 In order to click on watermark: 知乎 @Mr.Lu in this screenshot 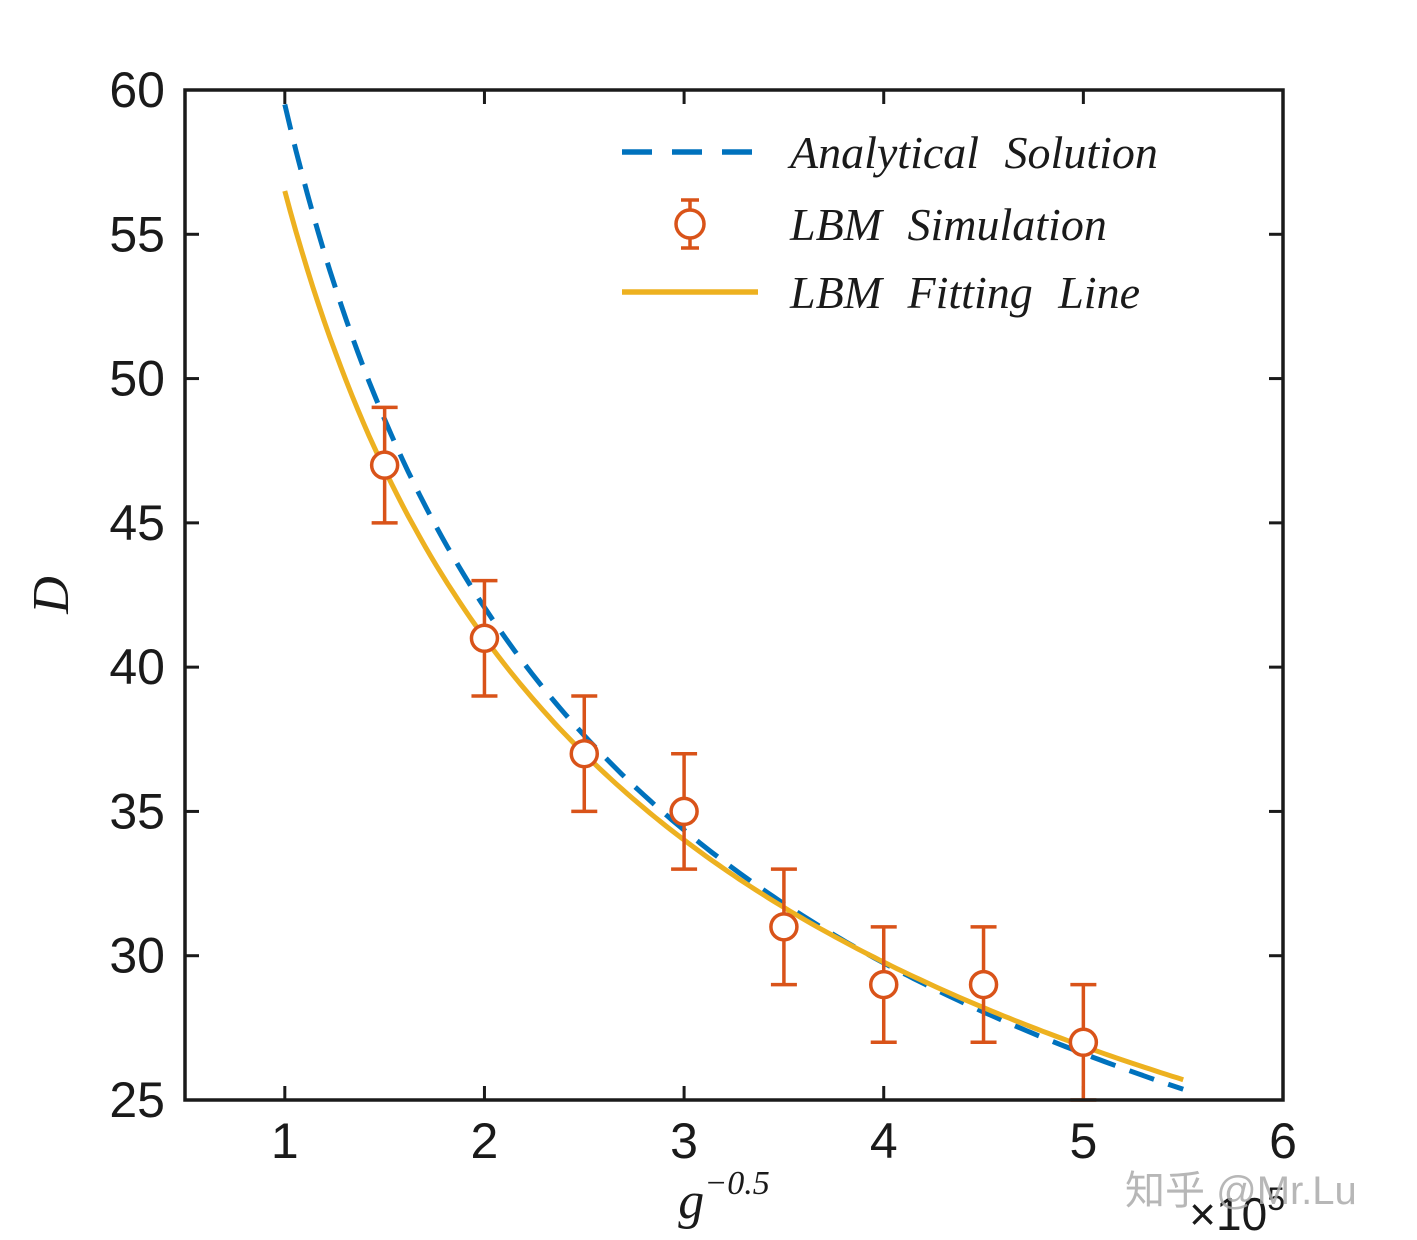, I will do `click(1241, 1191)`.